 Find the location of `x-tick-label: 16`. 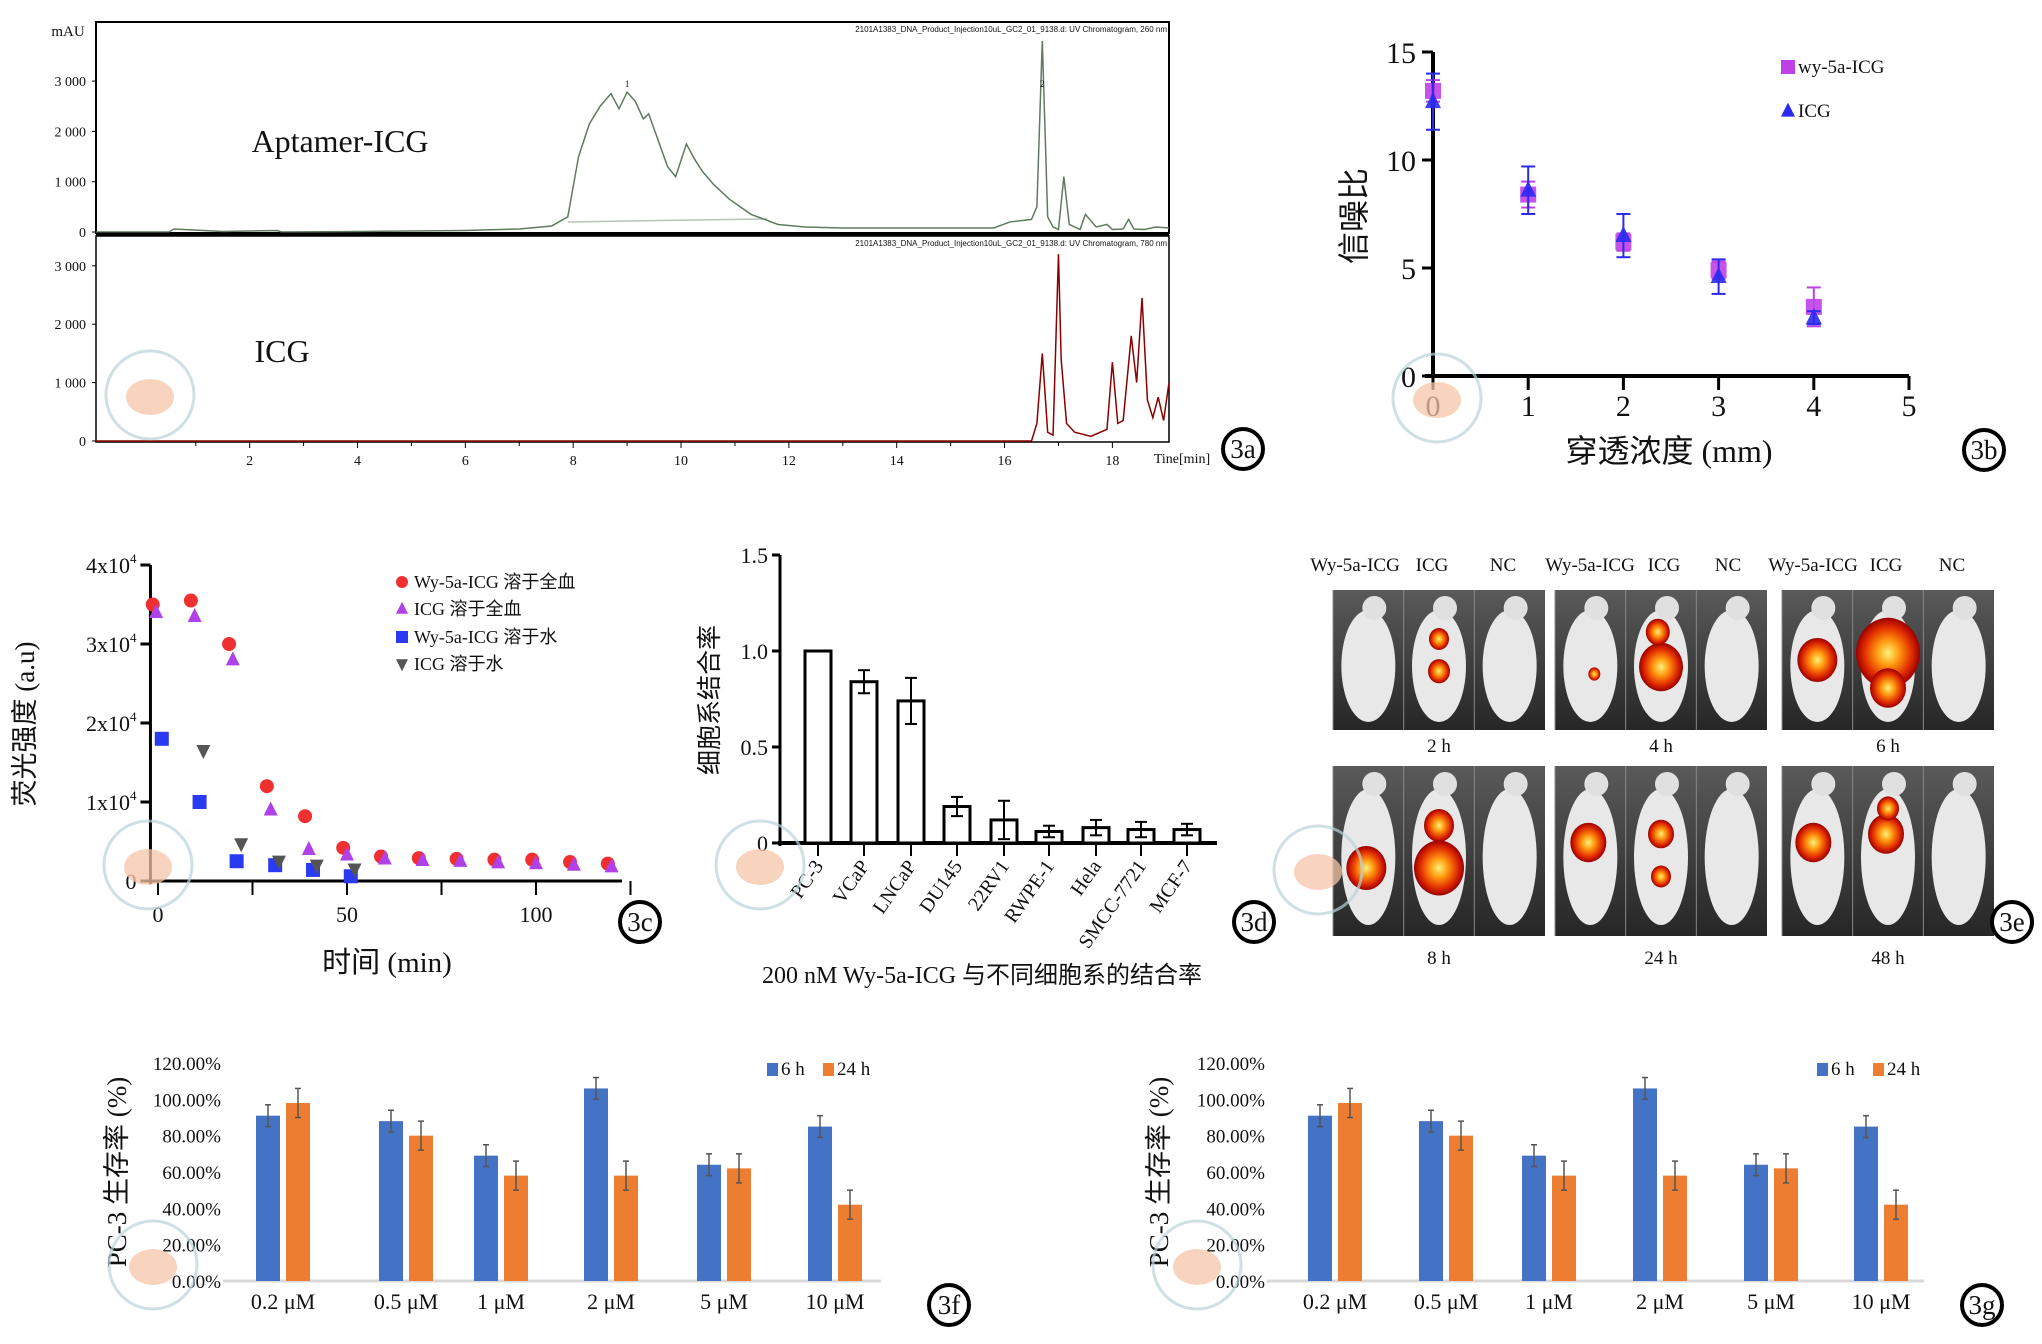

x-tick-label: 16 is located at coordinates (1005, 461).